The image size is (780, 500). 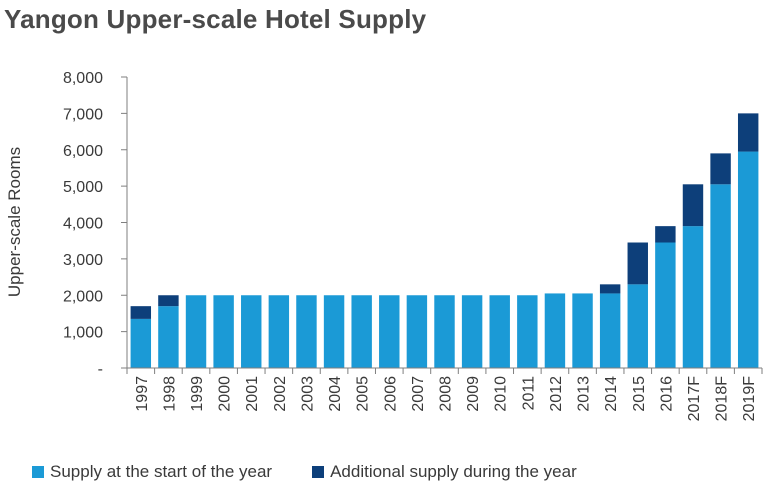 I want to click on x-tick-label: 2014, so click(x=611, y=394).